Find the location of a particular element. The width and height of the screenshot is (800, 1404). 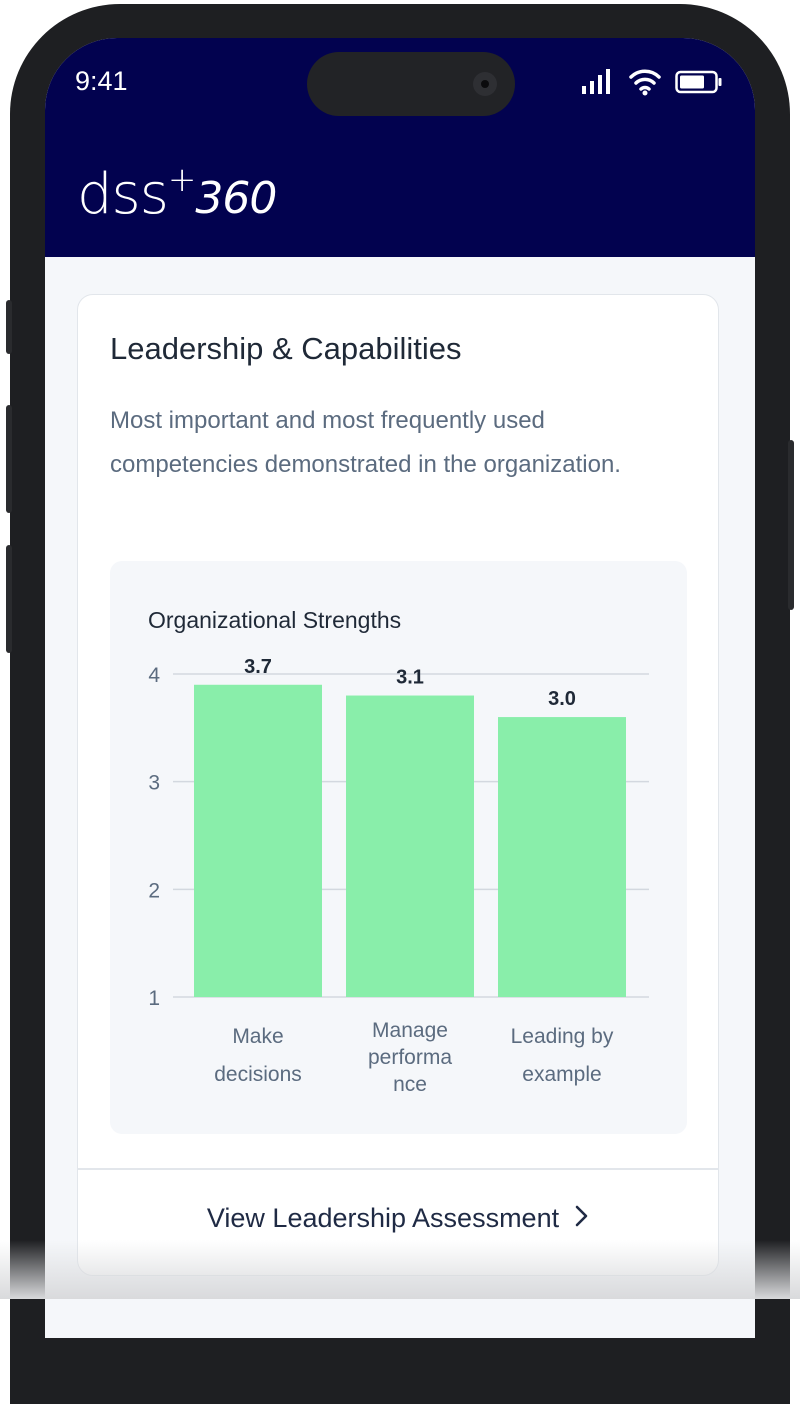

dss360-logo: dss+360 is located at coordinates (177, 193).